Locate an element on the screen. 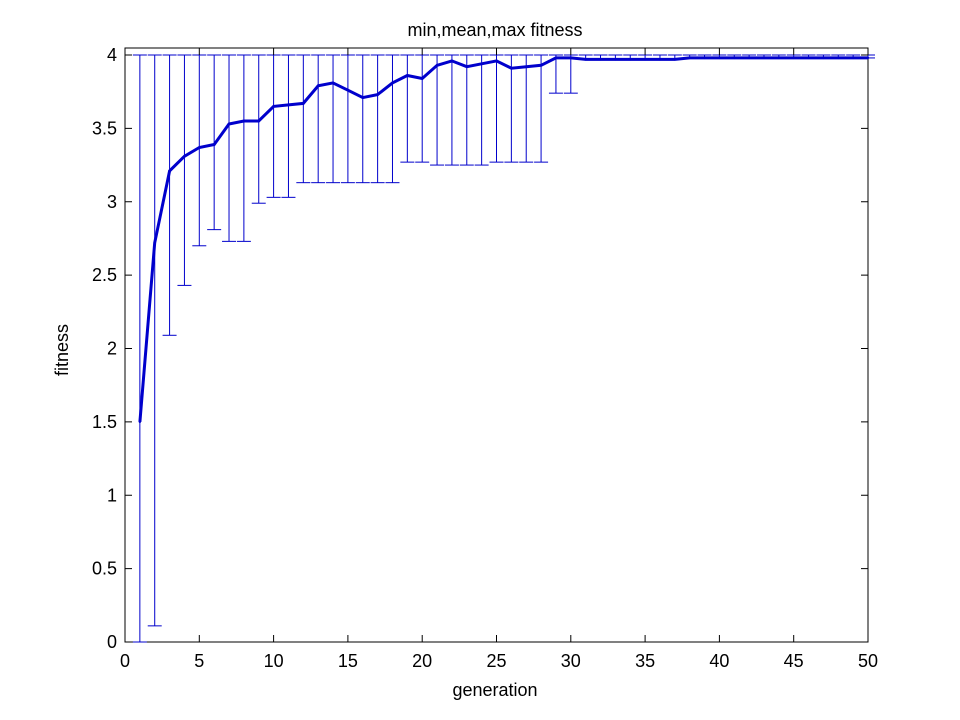 The height and width of the screenshot is (720, 960). x-tick-label: 25 is located at coordinates (496, 661).